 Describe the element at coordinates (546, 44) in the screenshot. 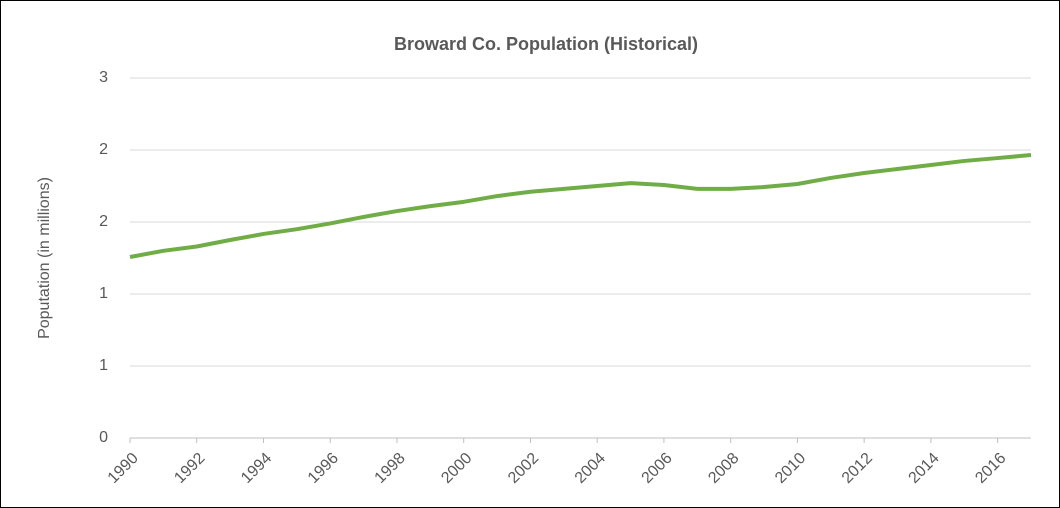

I see `chart-title: Broward Co. Population (Historical)` at that location.